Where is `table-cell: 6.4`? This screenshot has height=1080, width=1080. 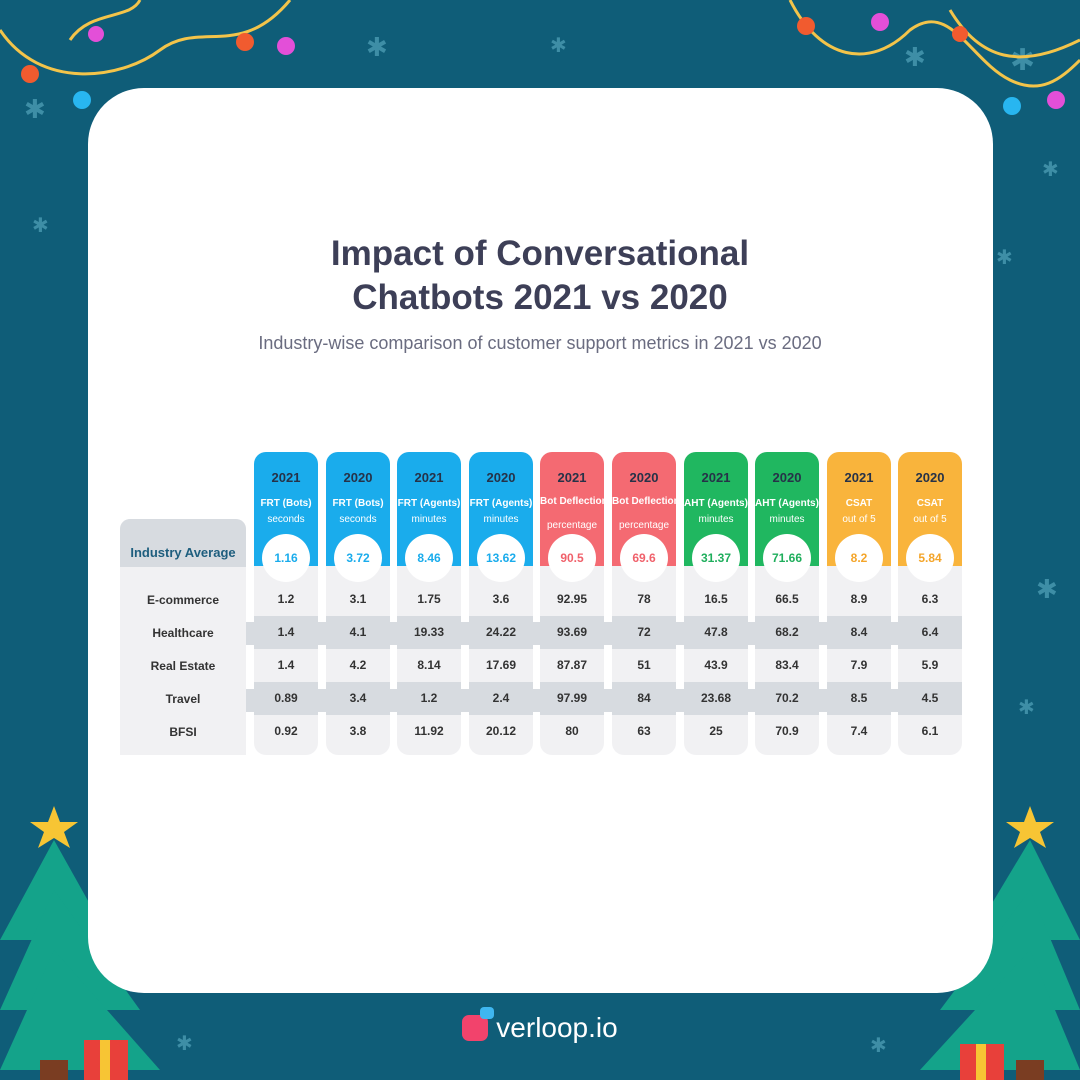 table-cell: 6.4 is located at coordinates (930, 632).